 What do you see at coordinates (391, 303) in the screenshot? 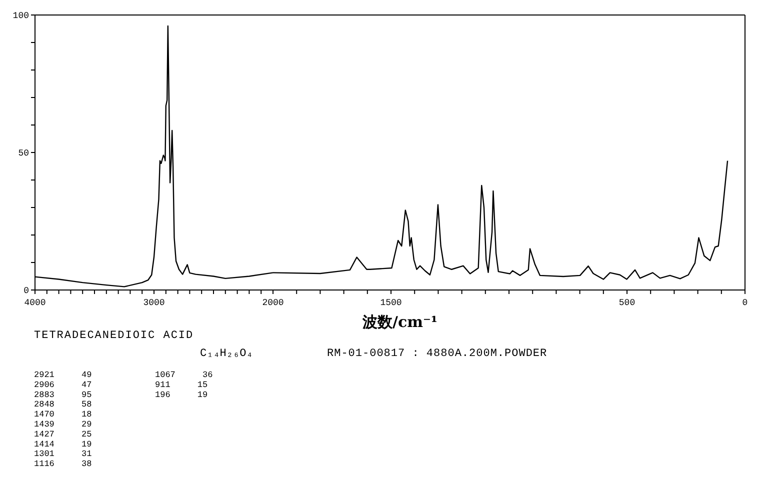
I see `x-tick-label: 1500` at bounding box center [391, 303].